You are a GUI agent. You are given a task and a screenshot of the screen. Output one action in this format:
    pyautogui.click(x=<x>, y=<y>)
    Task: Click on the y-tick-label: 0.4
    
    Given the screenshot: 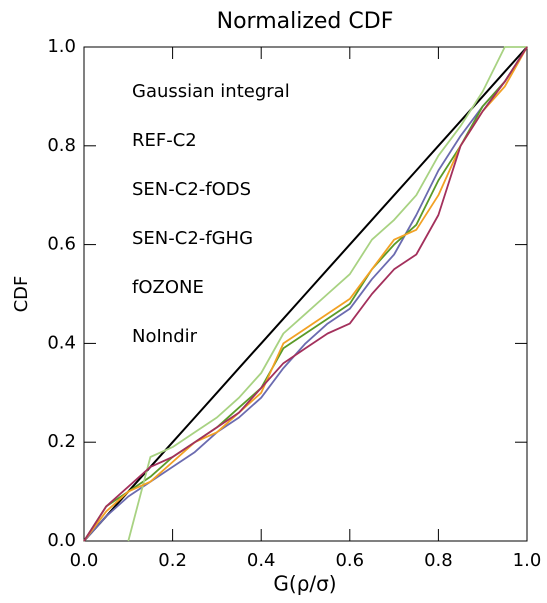 What is the action you would take?
    pyautogui.click(x=61, y=342)
    